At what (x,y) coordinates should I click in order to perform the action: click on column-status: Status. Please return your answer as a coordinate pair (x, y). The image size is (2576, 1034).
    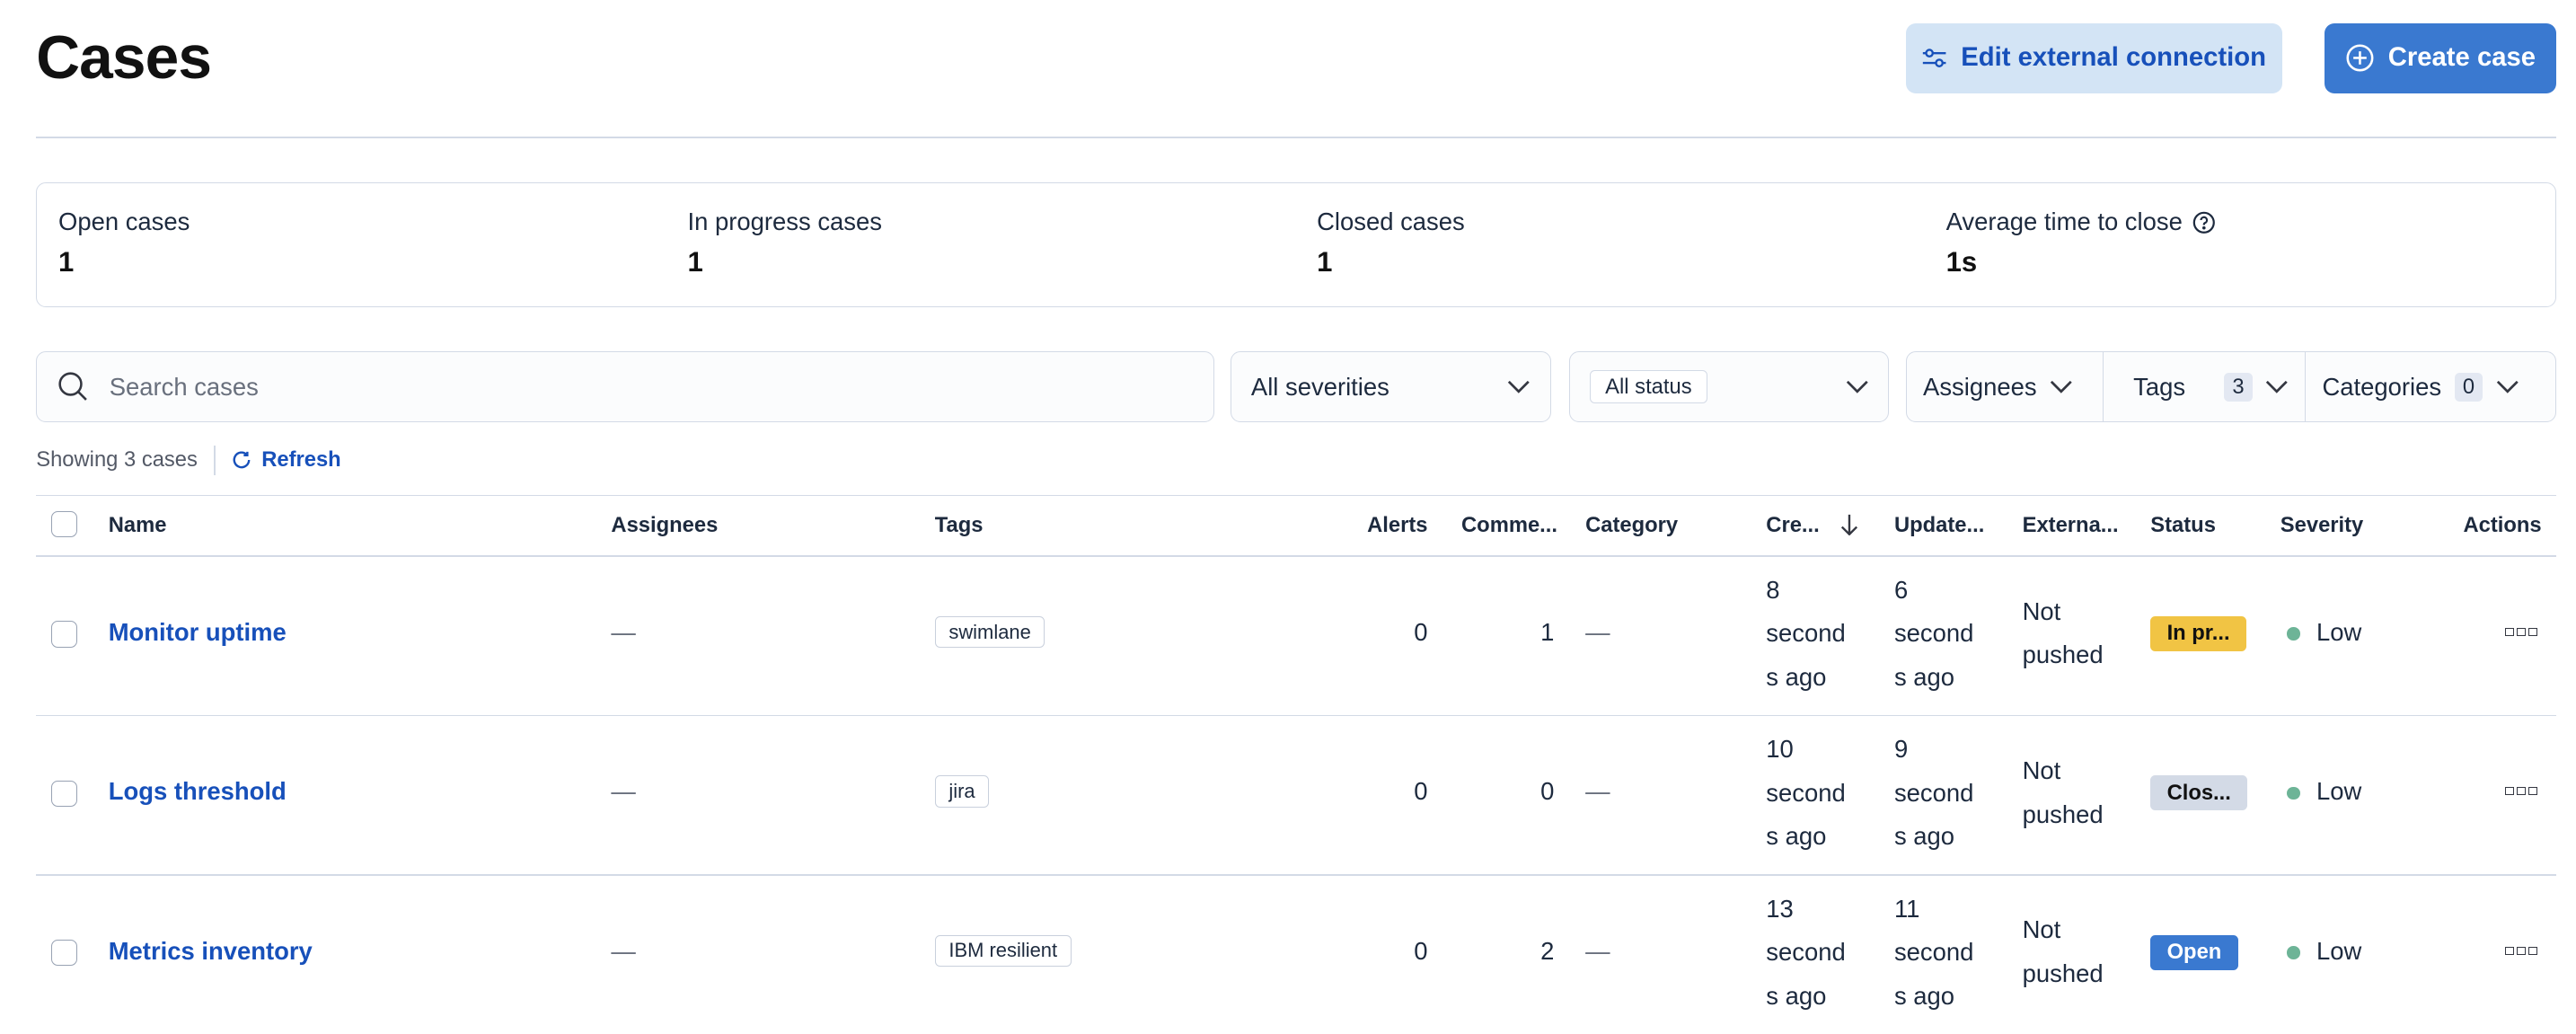
    Looking at the image, I should click on (2183, 524).